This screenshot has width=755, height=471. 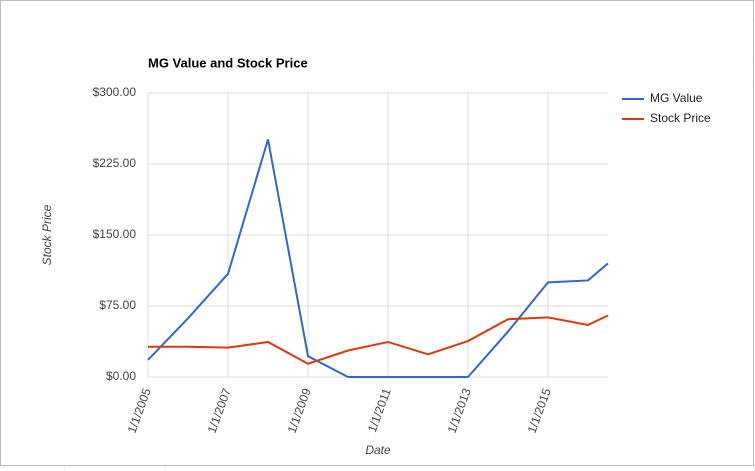 I want to click on y-tick-label: $300.00, so click(x=115, y=92).